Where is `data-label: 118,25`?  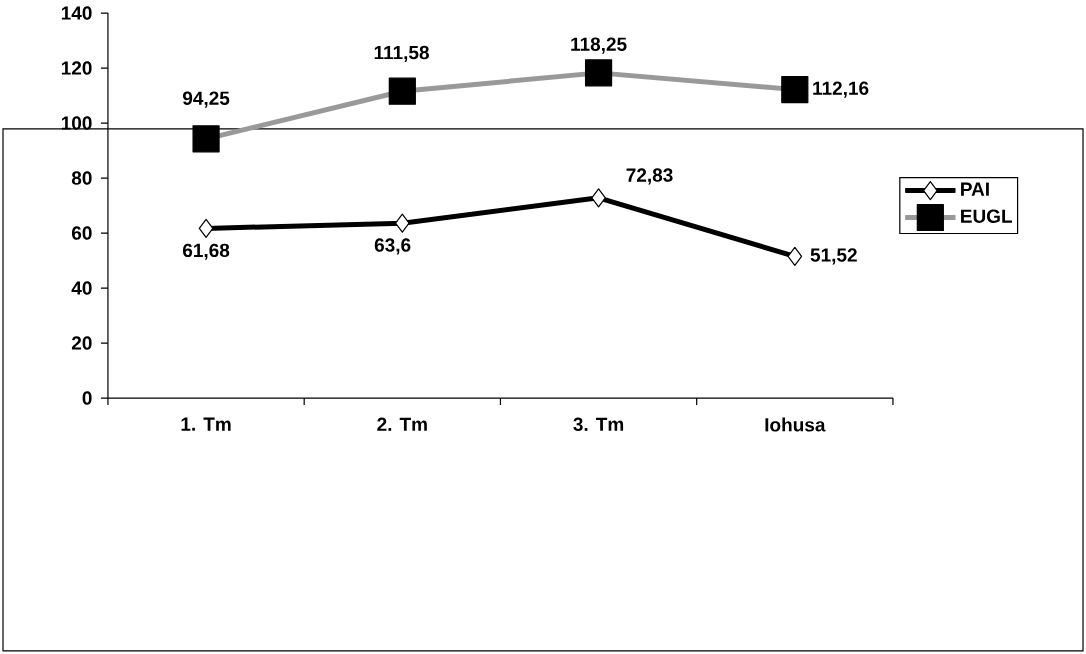 data-label: 118,25 is located at coordinates (599, 45).